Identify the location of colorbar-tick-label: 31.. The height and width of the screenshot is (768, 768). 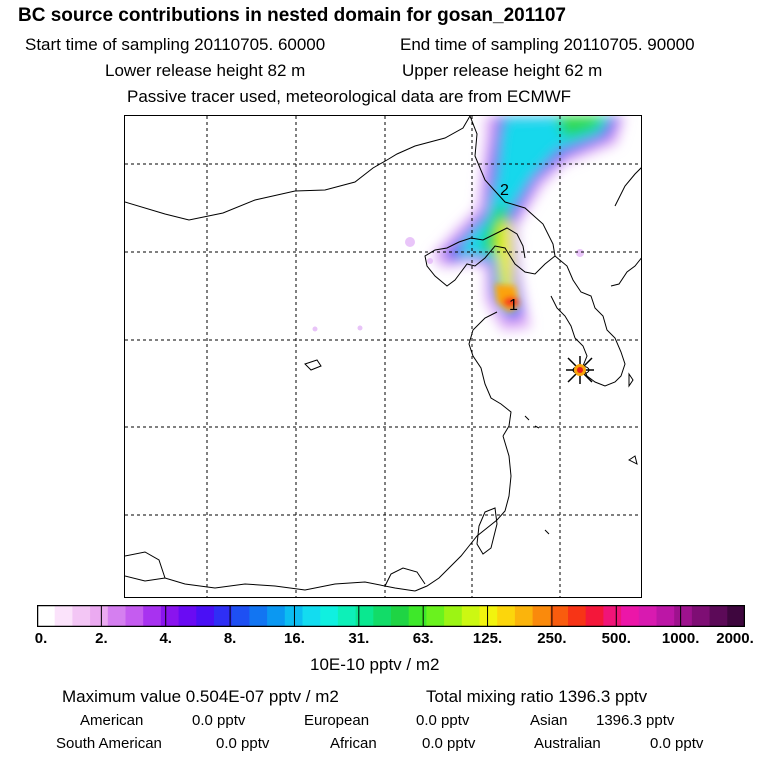
(359, 638).